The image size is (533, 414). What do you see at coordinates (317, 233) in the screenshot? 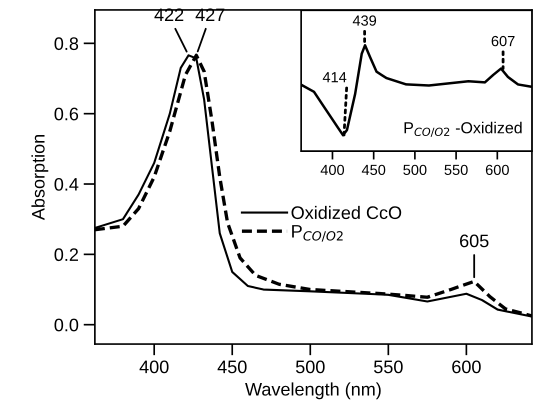
I see `legend-label: P$_{CO/O2}$` at bounding box center [317, 233].